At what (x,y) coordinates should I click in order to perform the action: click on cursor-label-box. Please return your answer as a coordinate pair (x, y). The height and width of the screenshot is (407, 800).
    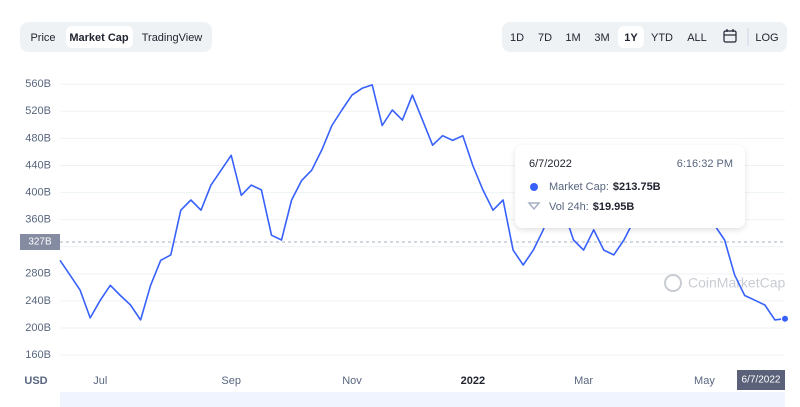
    Looking at the image, I should click on (761, 380).